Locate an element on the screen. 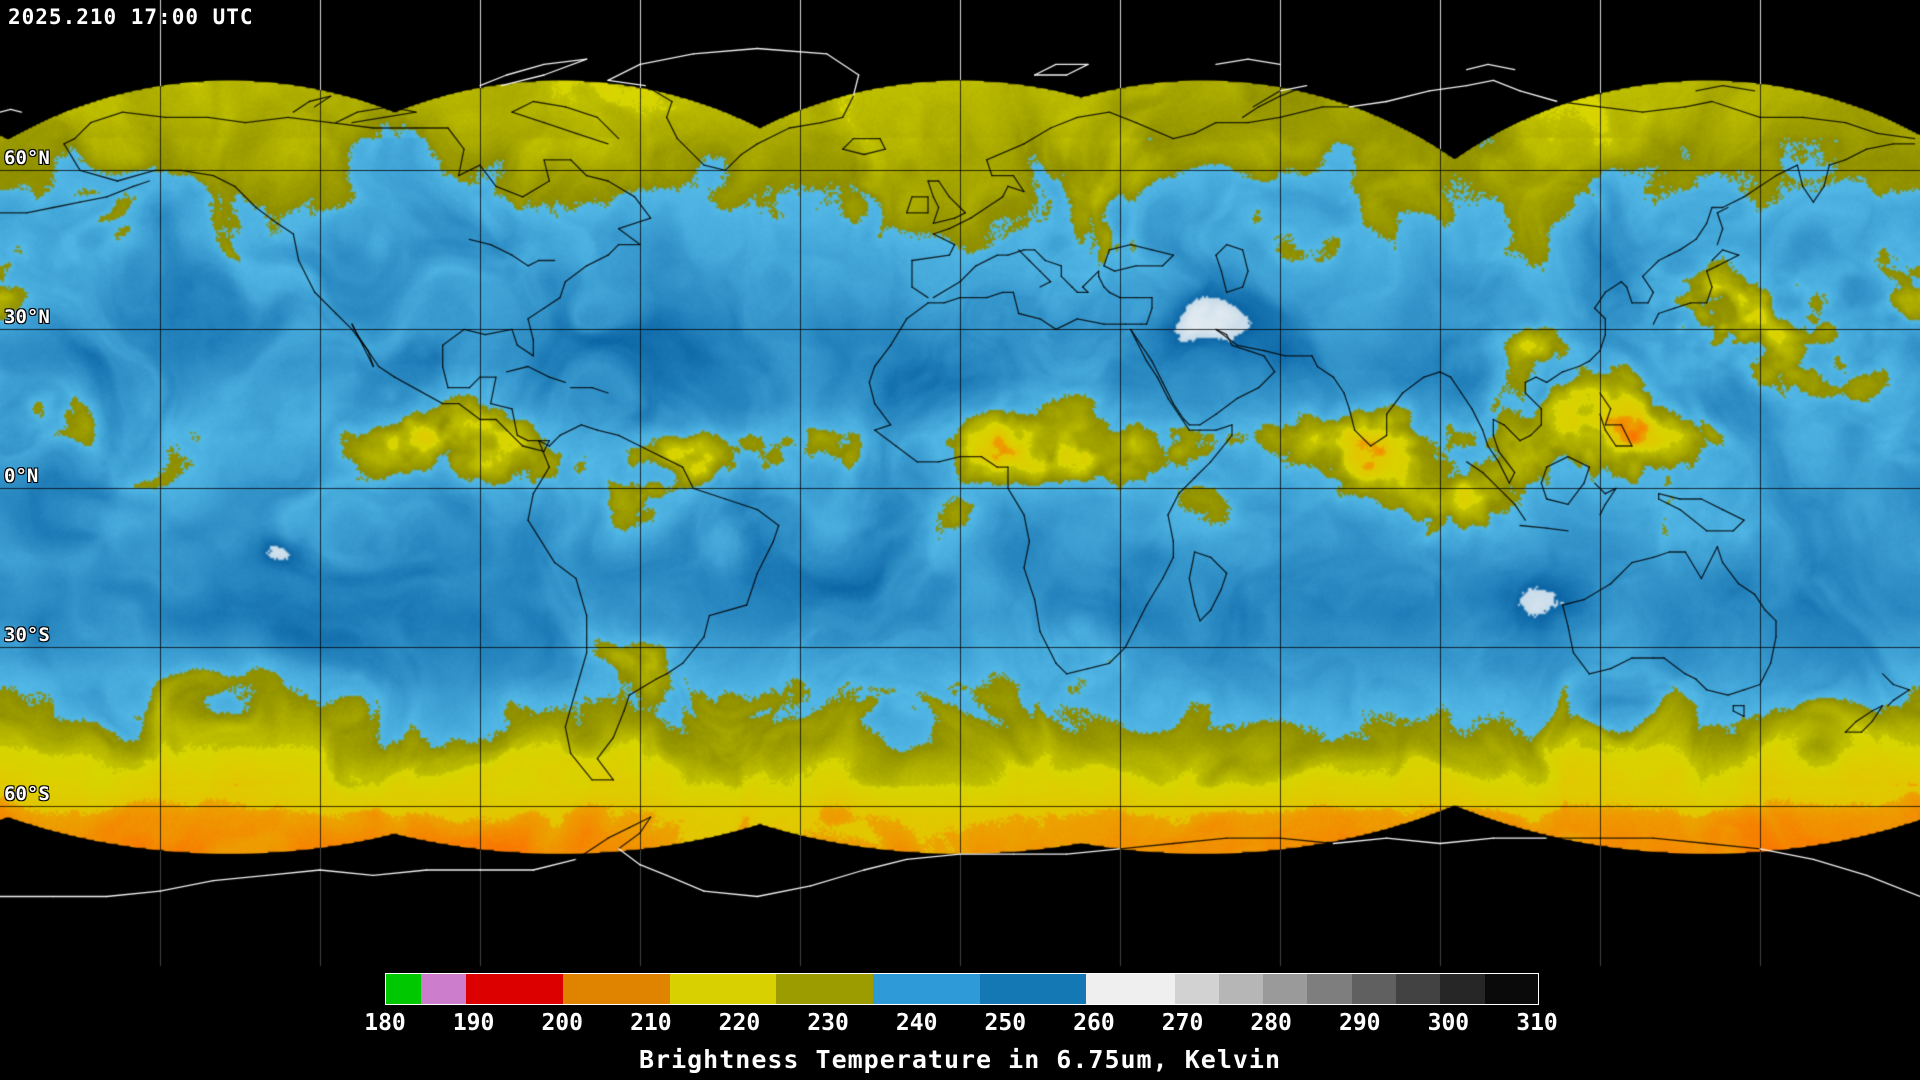 Image resolution: width=1920 pixels, height=1080 pixels. timestamp: 2025.210 17:00 UTC is located at coordinates (131, 17).